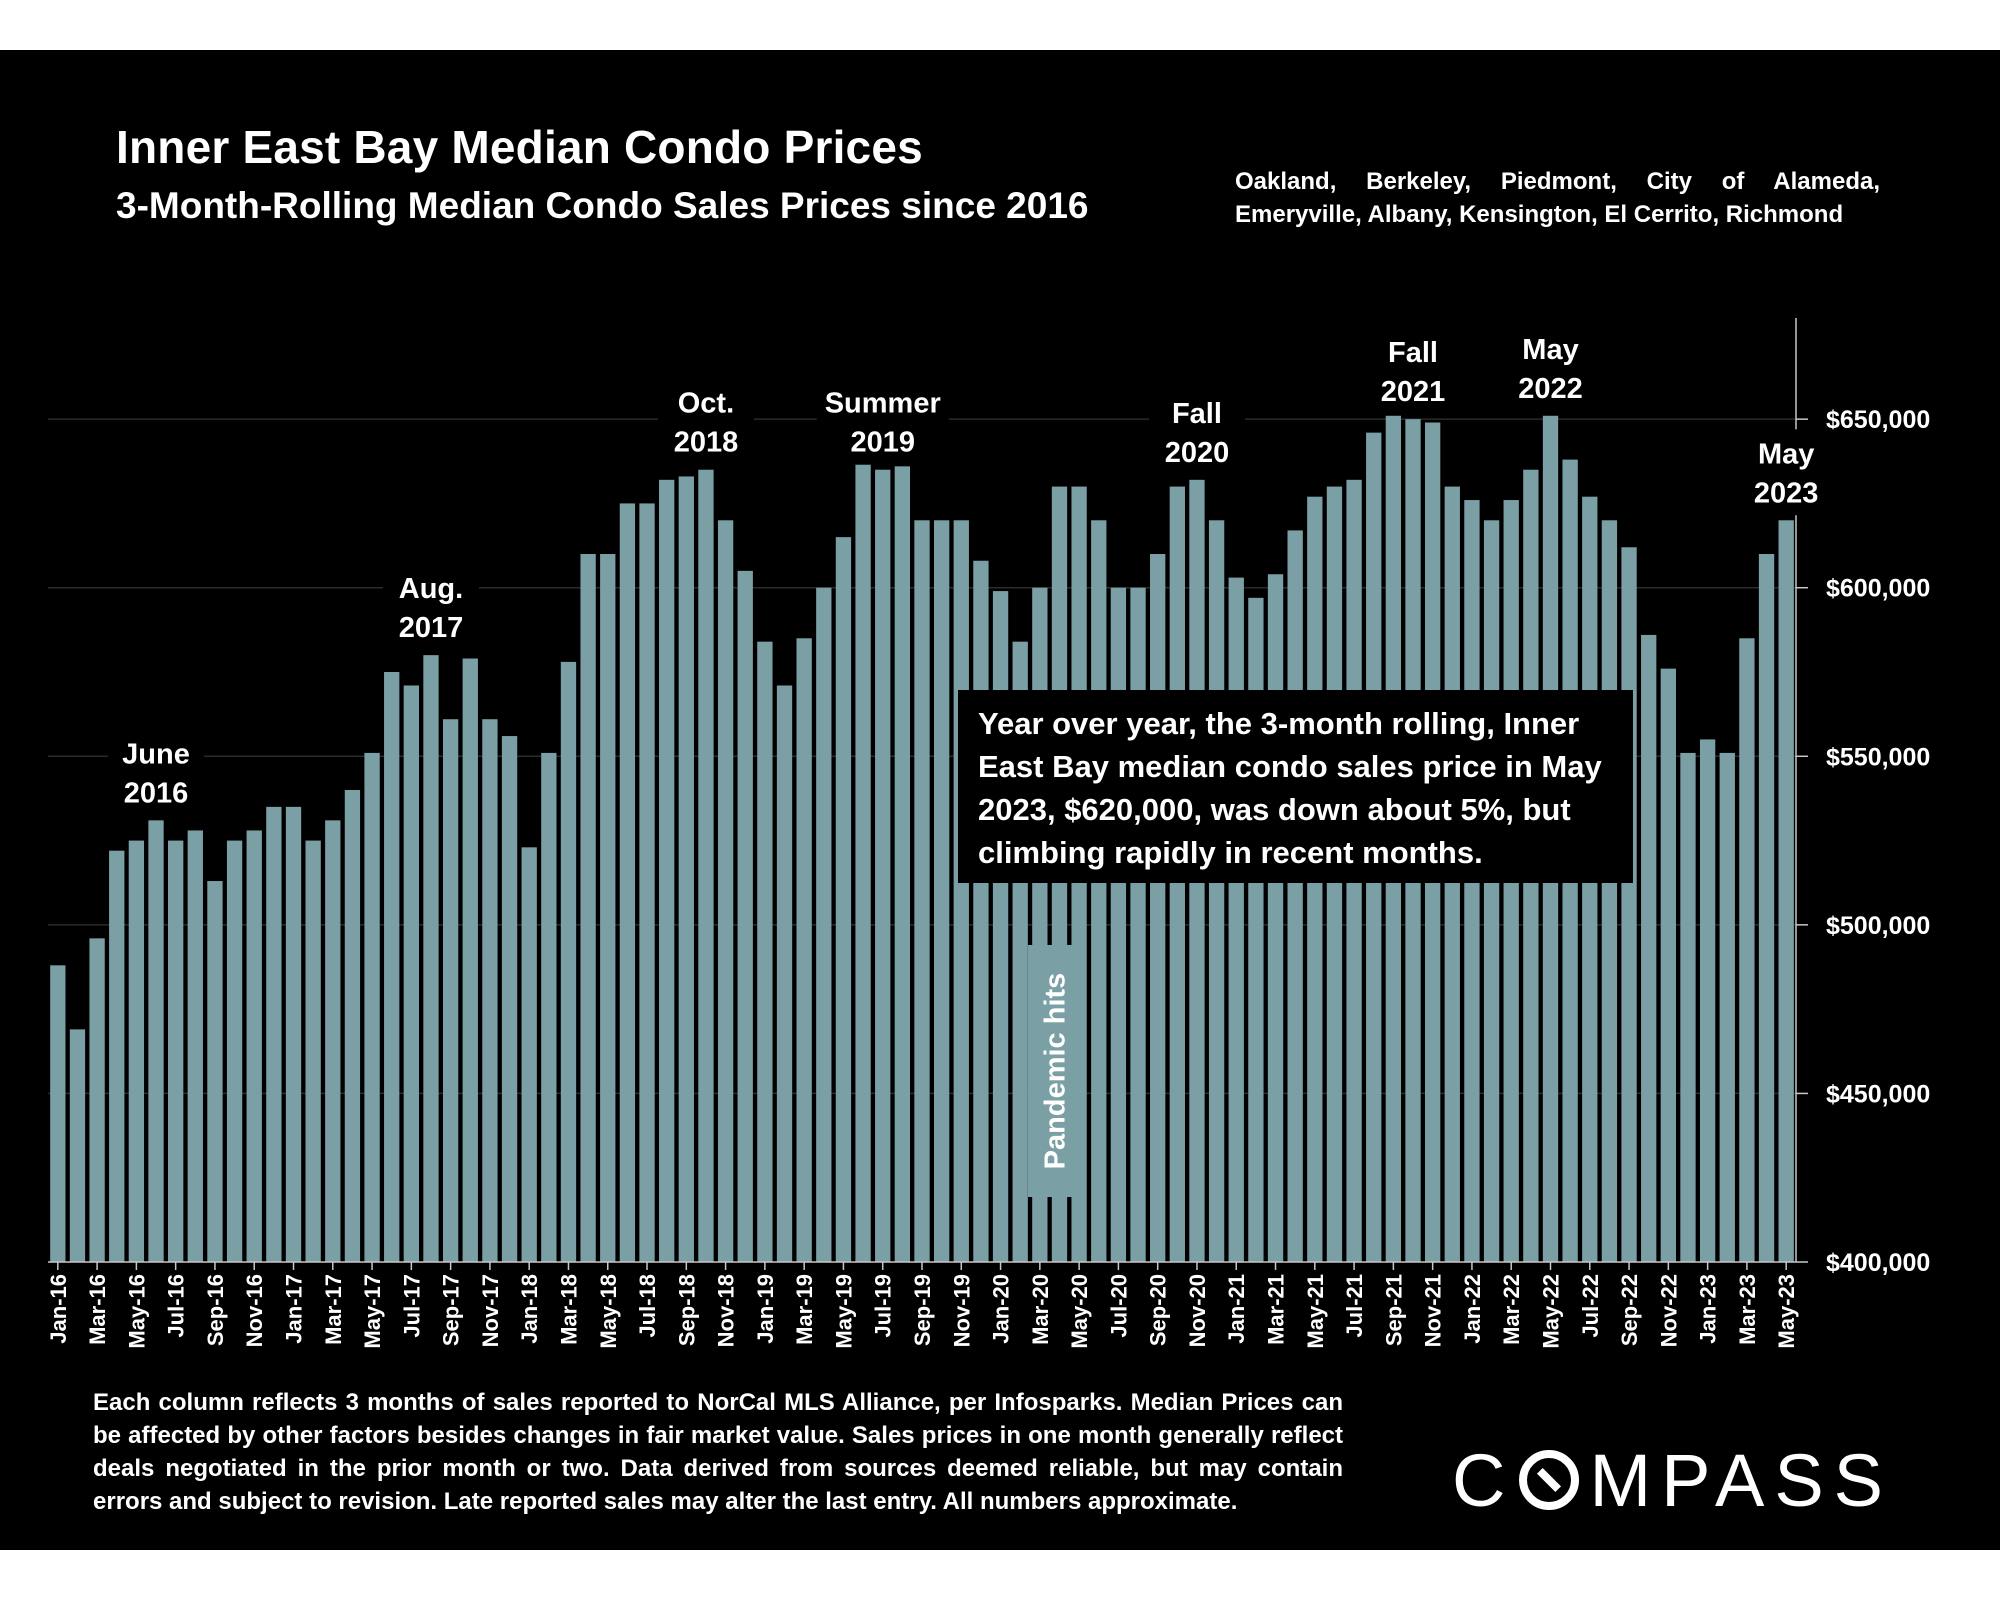 This screenshot has width=2000, height=1600. What do you see at coordinates (1236, 1309) in the screenshot?
I see `x-tick-label: Jan-21` at bounding box center [1236, 1309].